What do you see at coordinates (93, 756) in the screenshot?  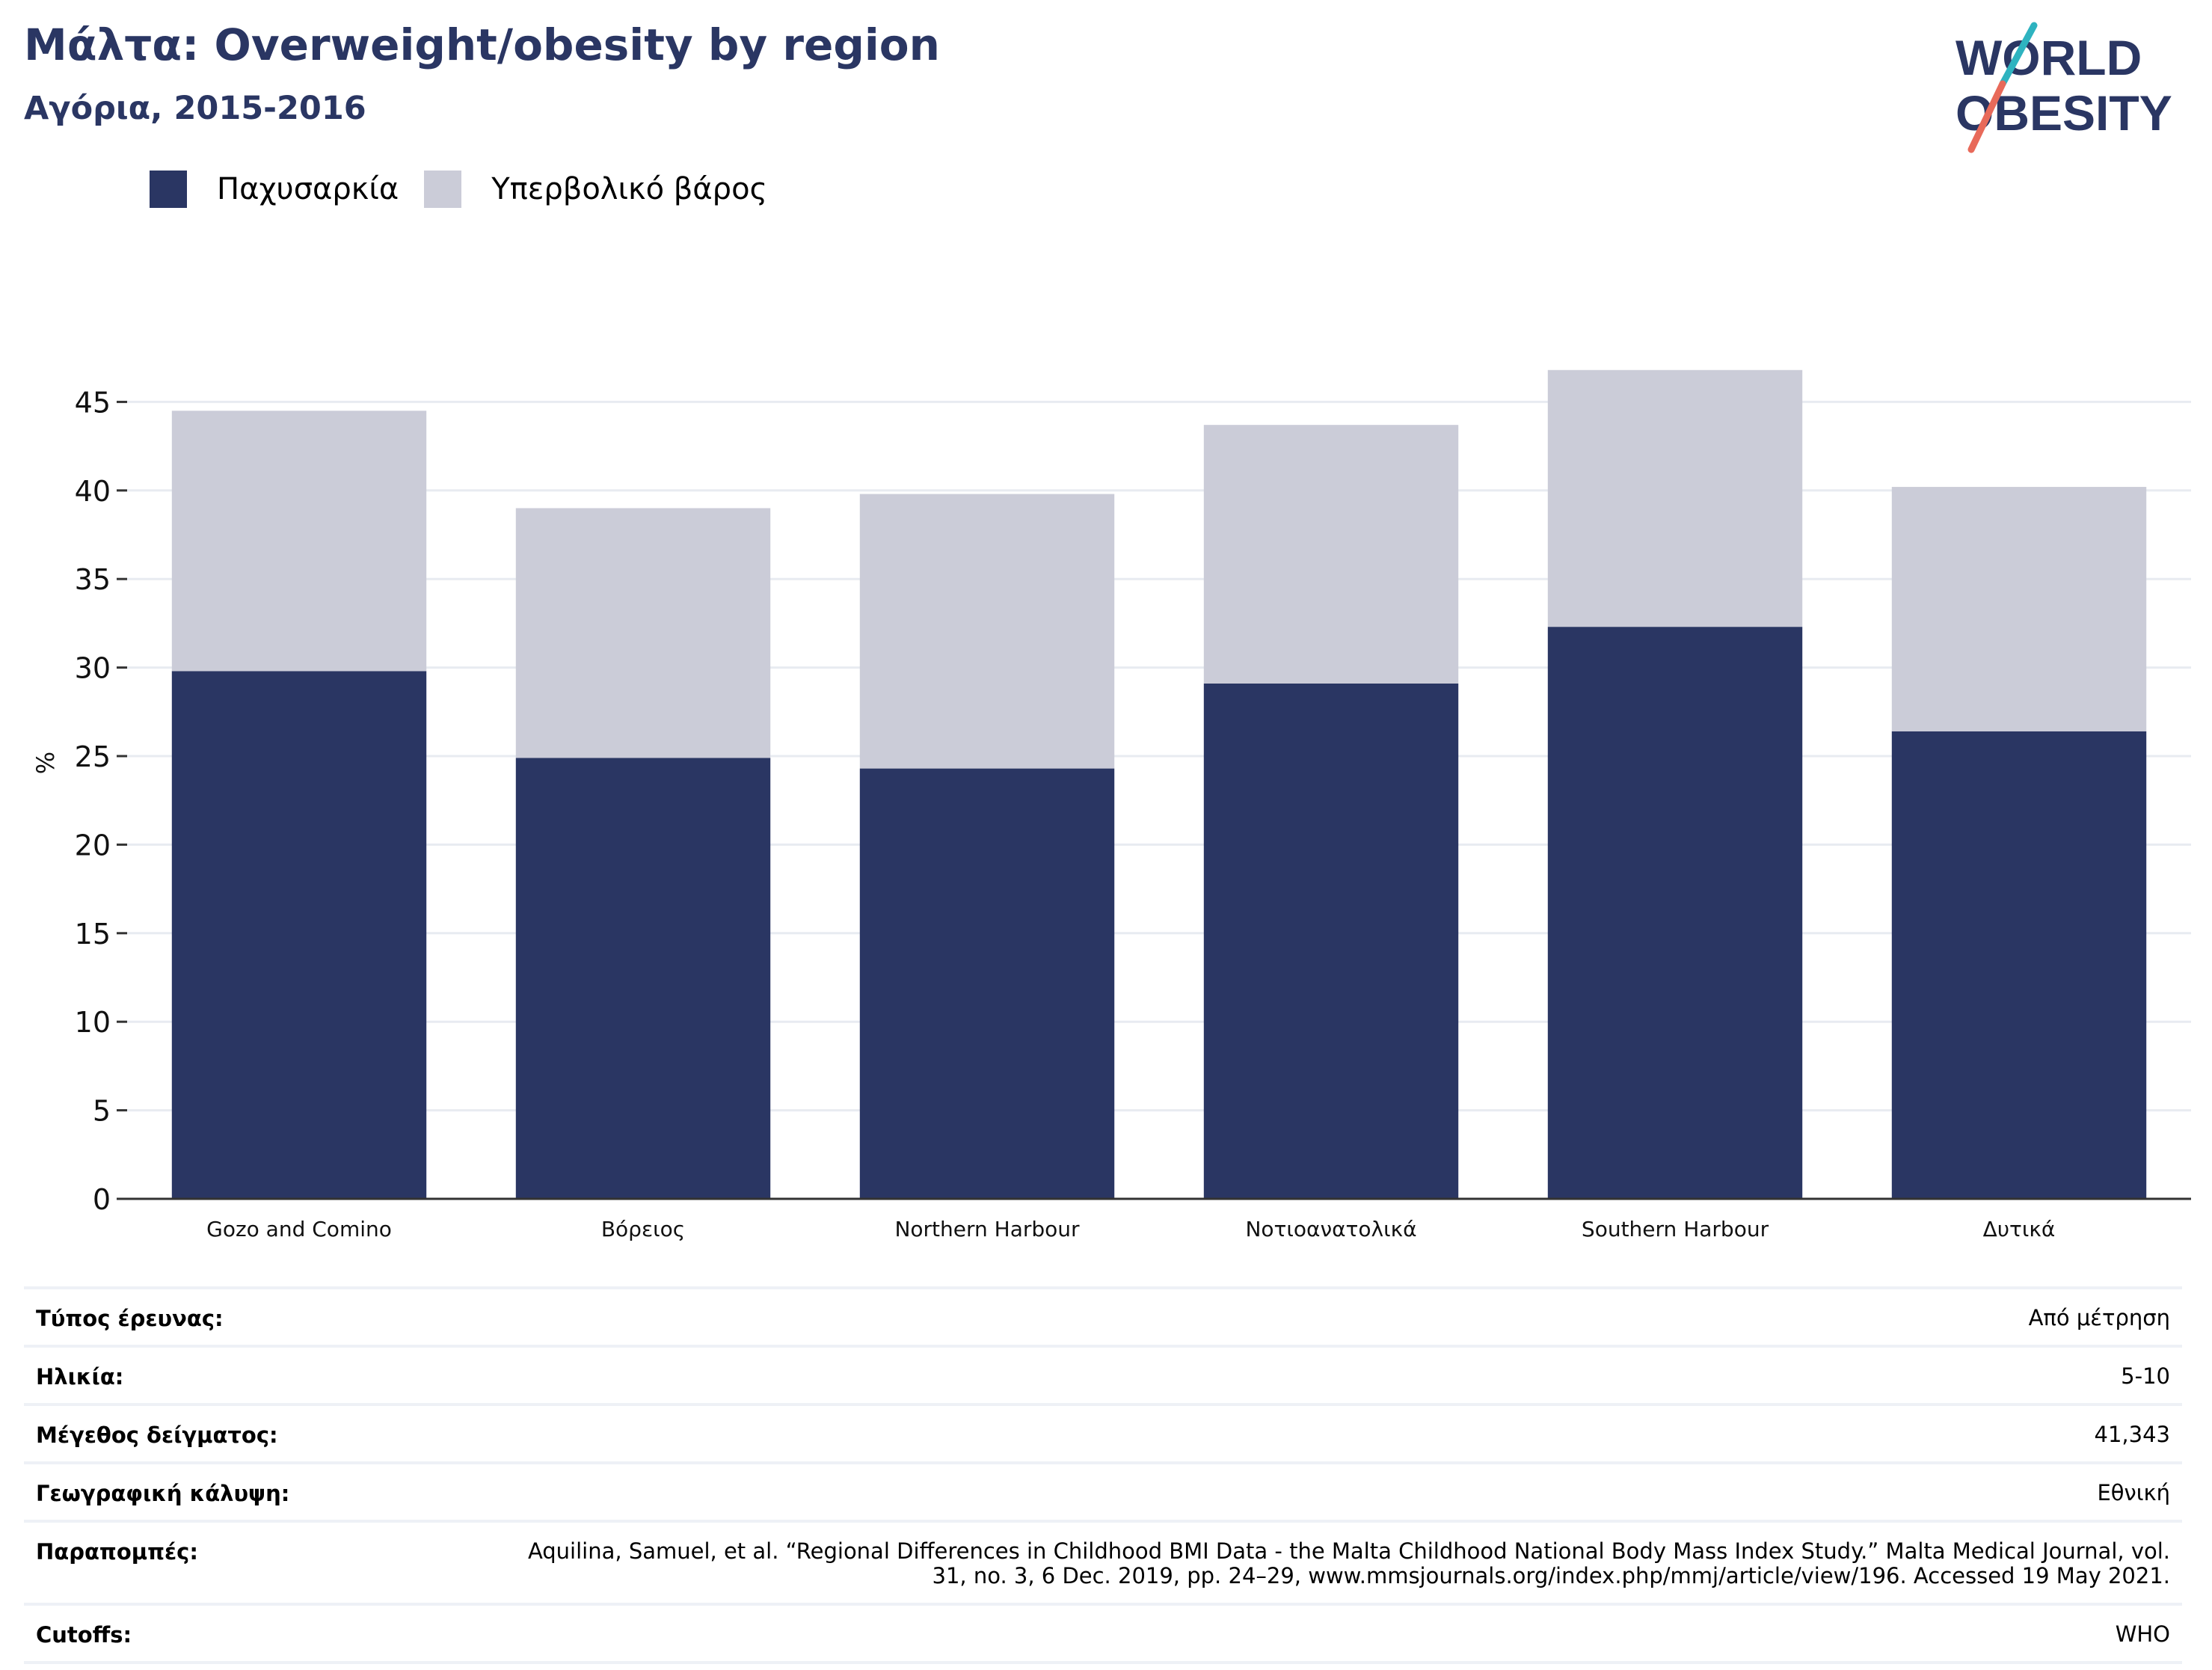 I see `y-tick-label: 25` at bounding box center [93, 756].